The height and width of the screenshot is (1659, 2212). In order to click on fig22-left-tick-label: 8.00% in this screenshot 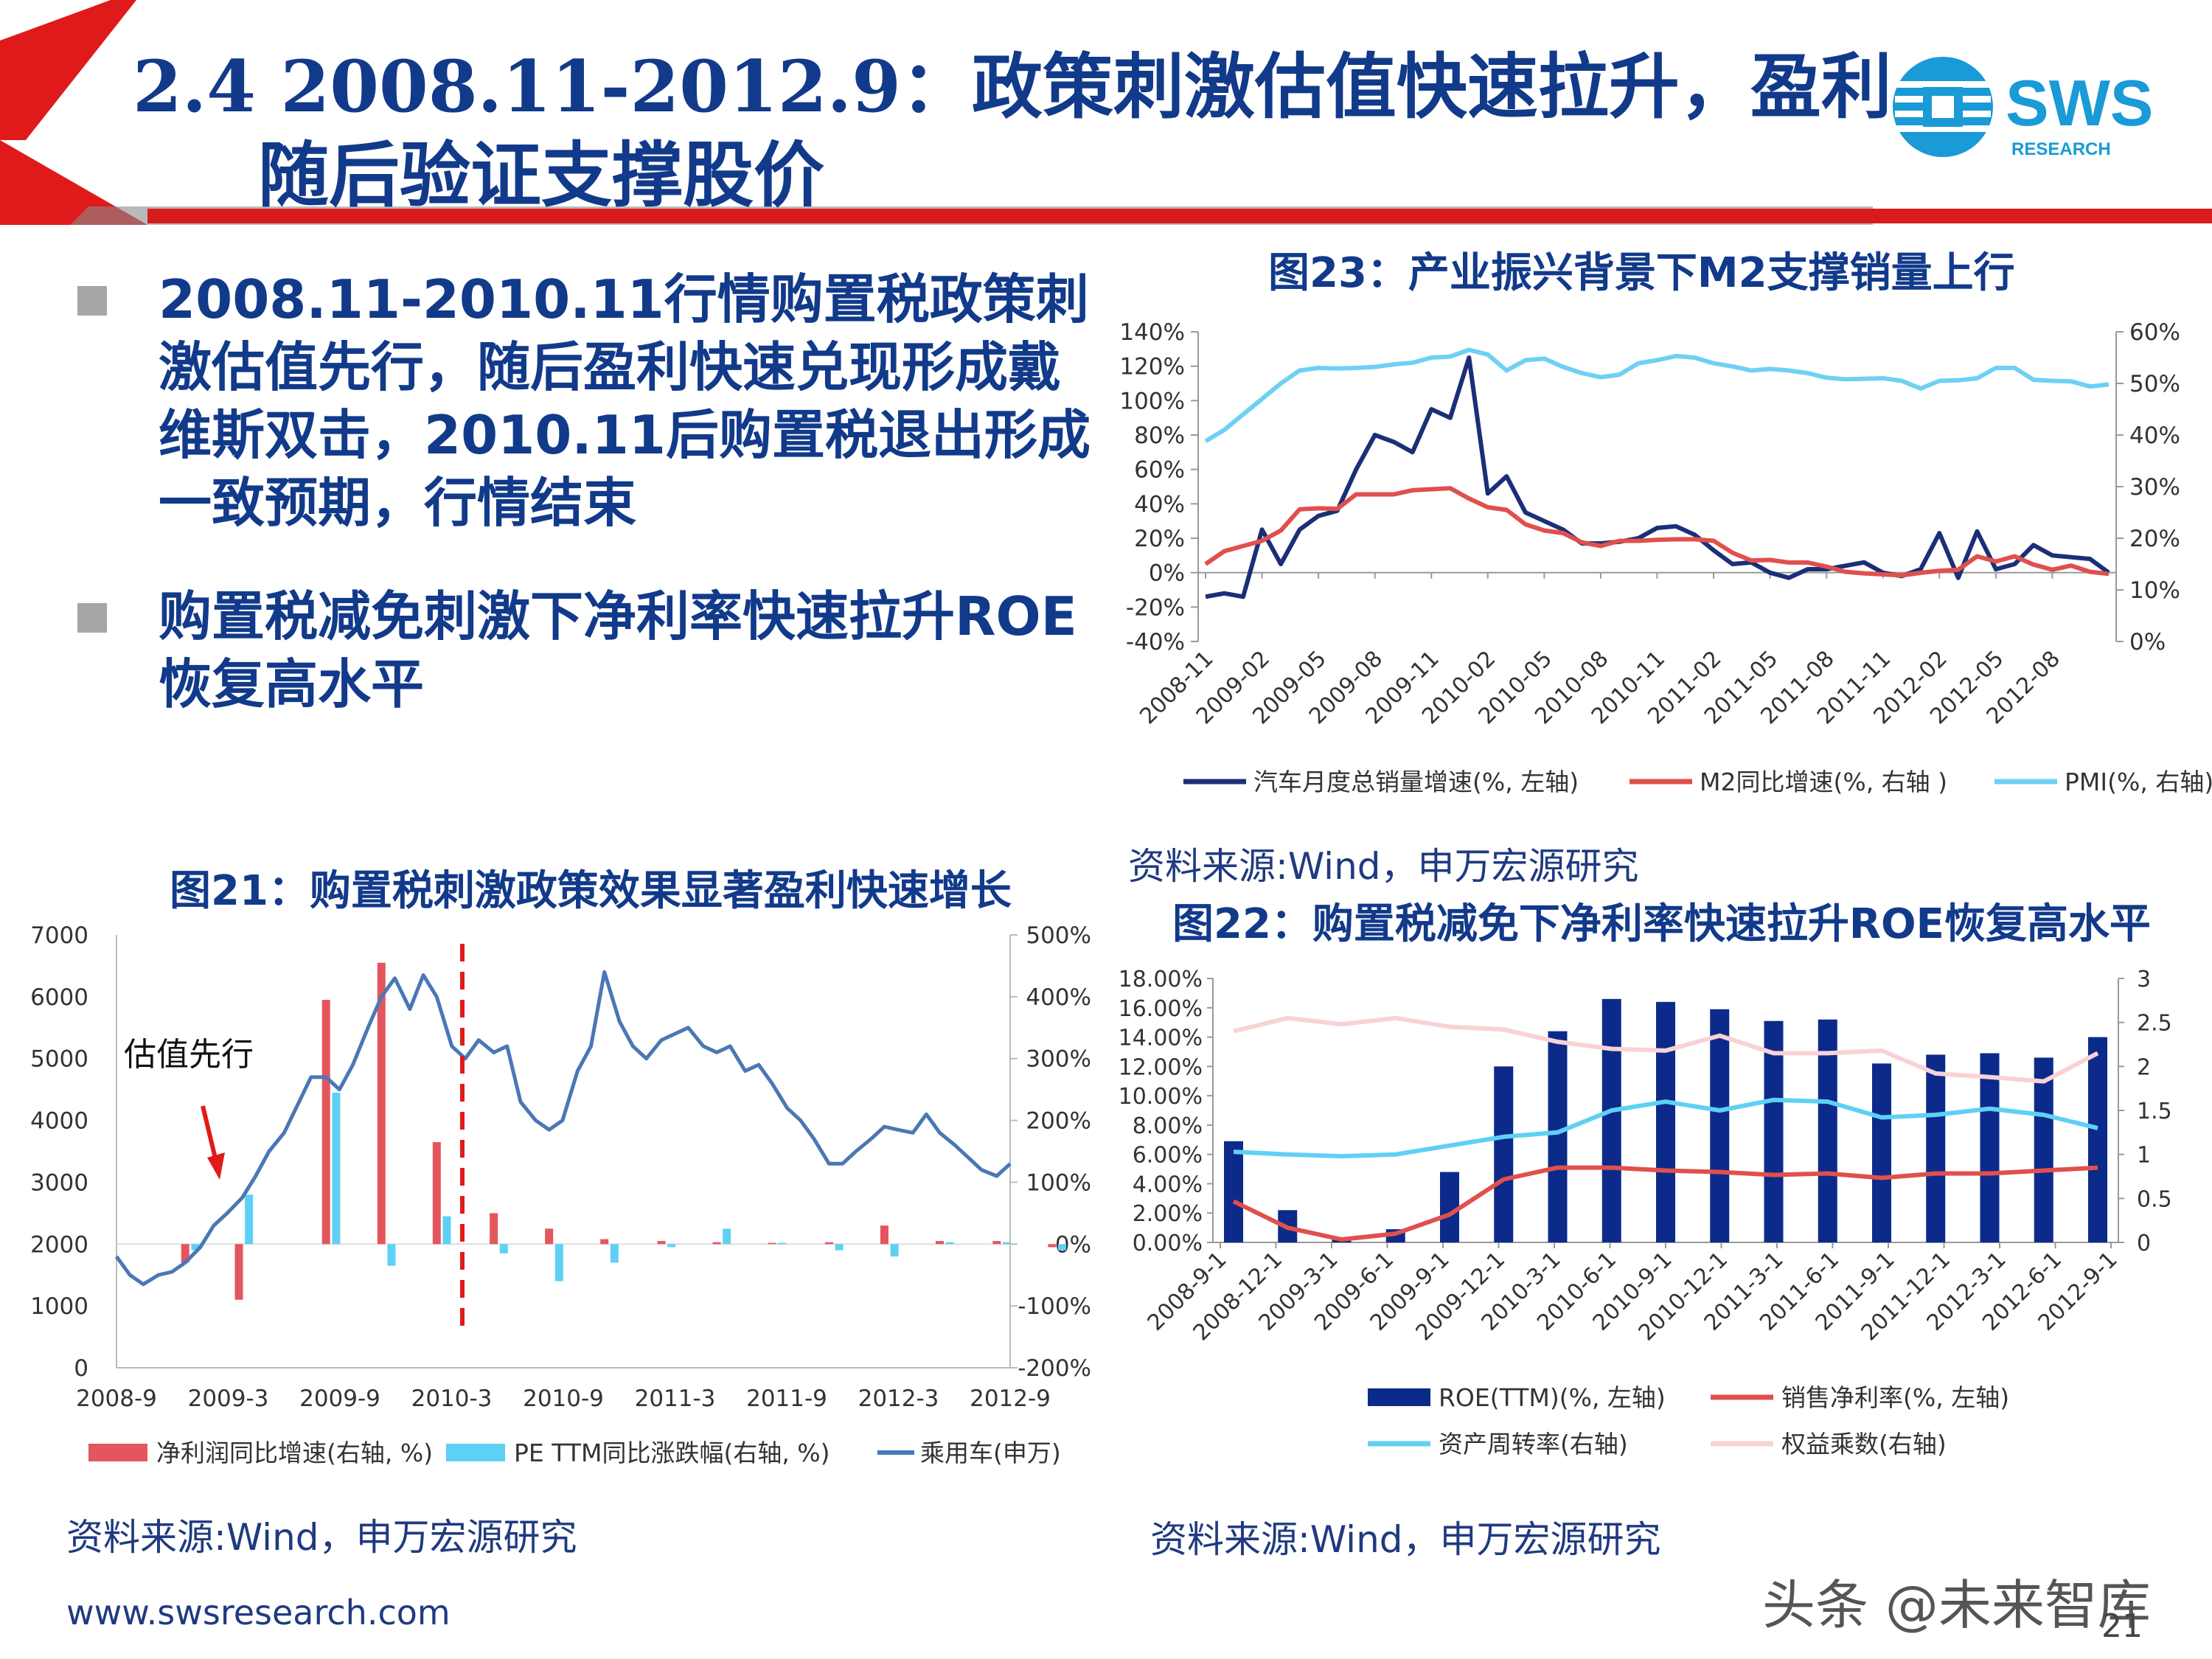, I will do `click(1168, 1126)`.